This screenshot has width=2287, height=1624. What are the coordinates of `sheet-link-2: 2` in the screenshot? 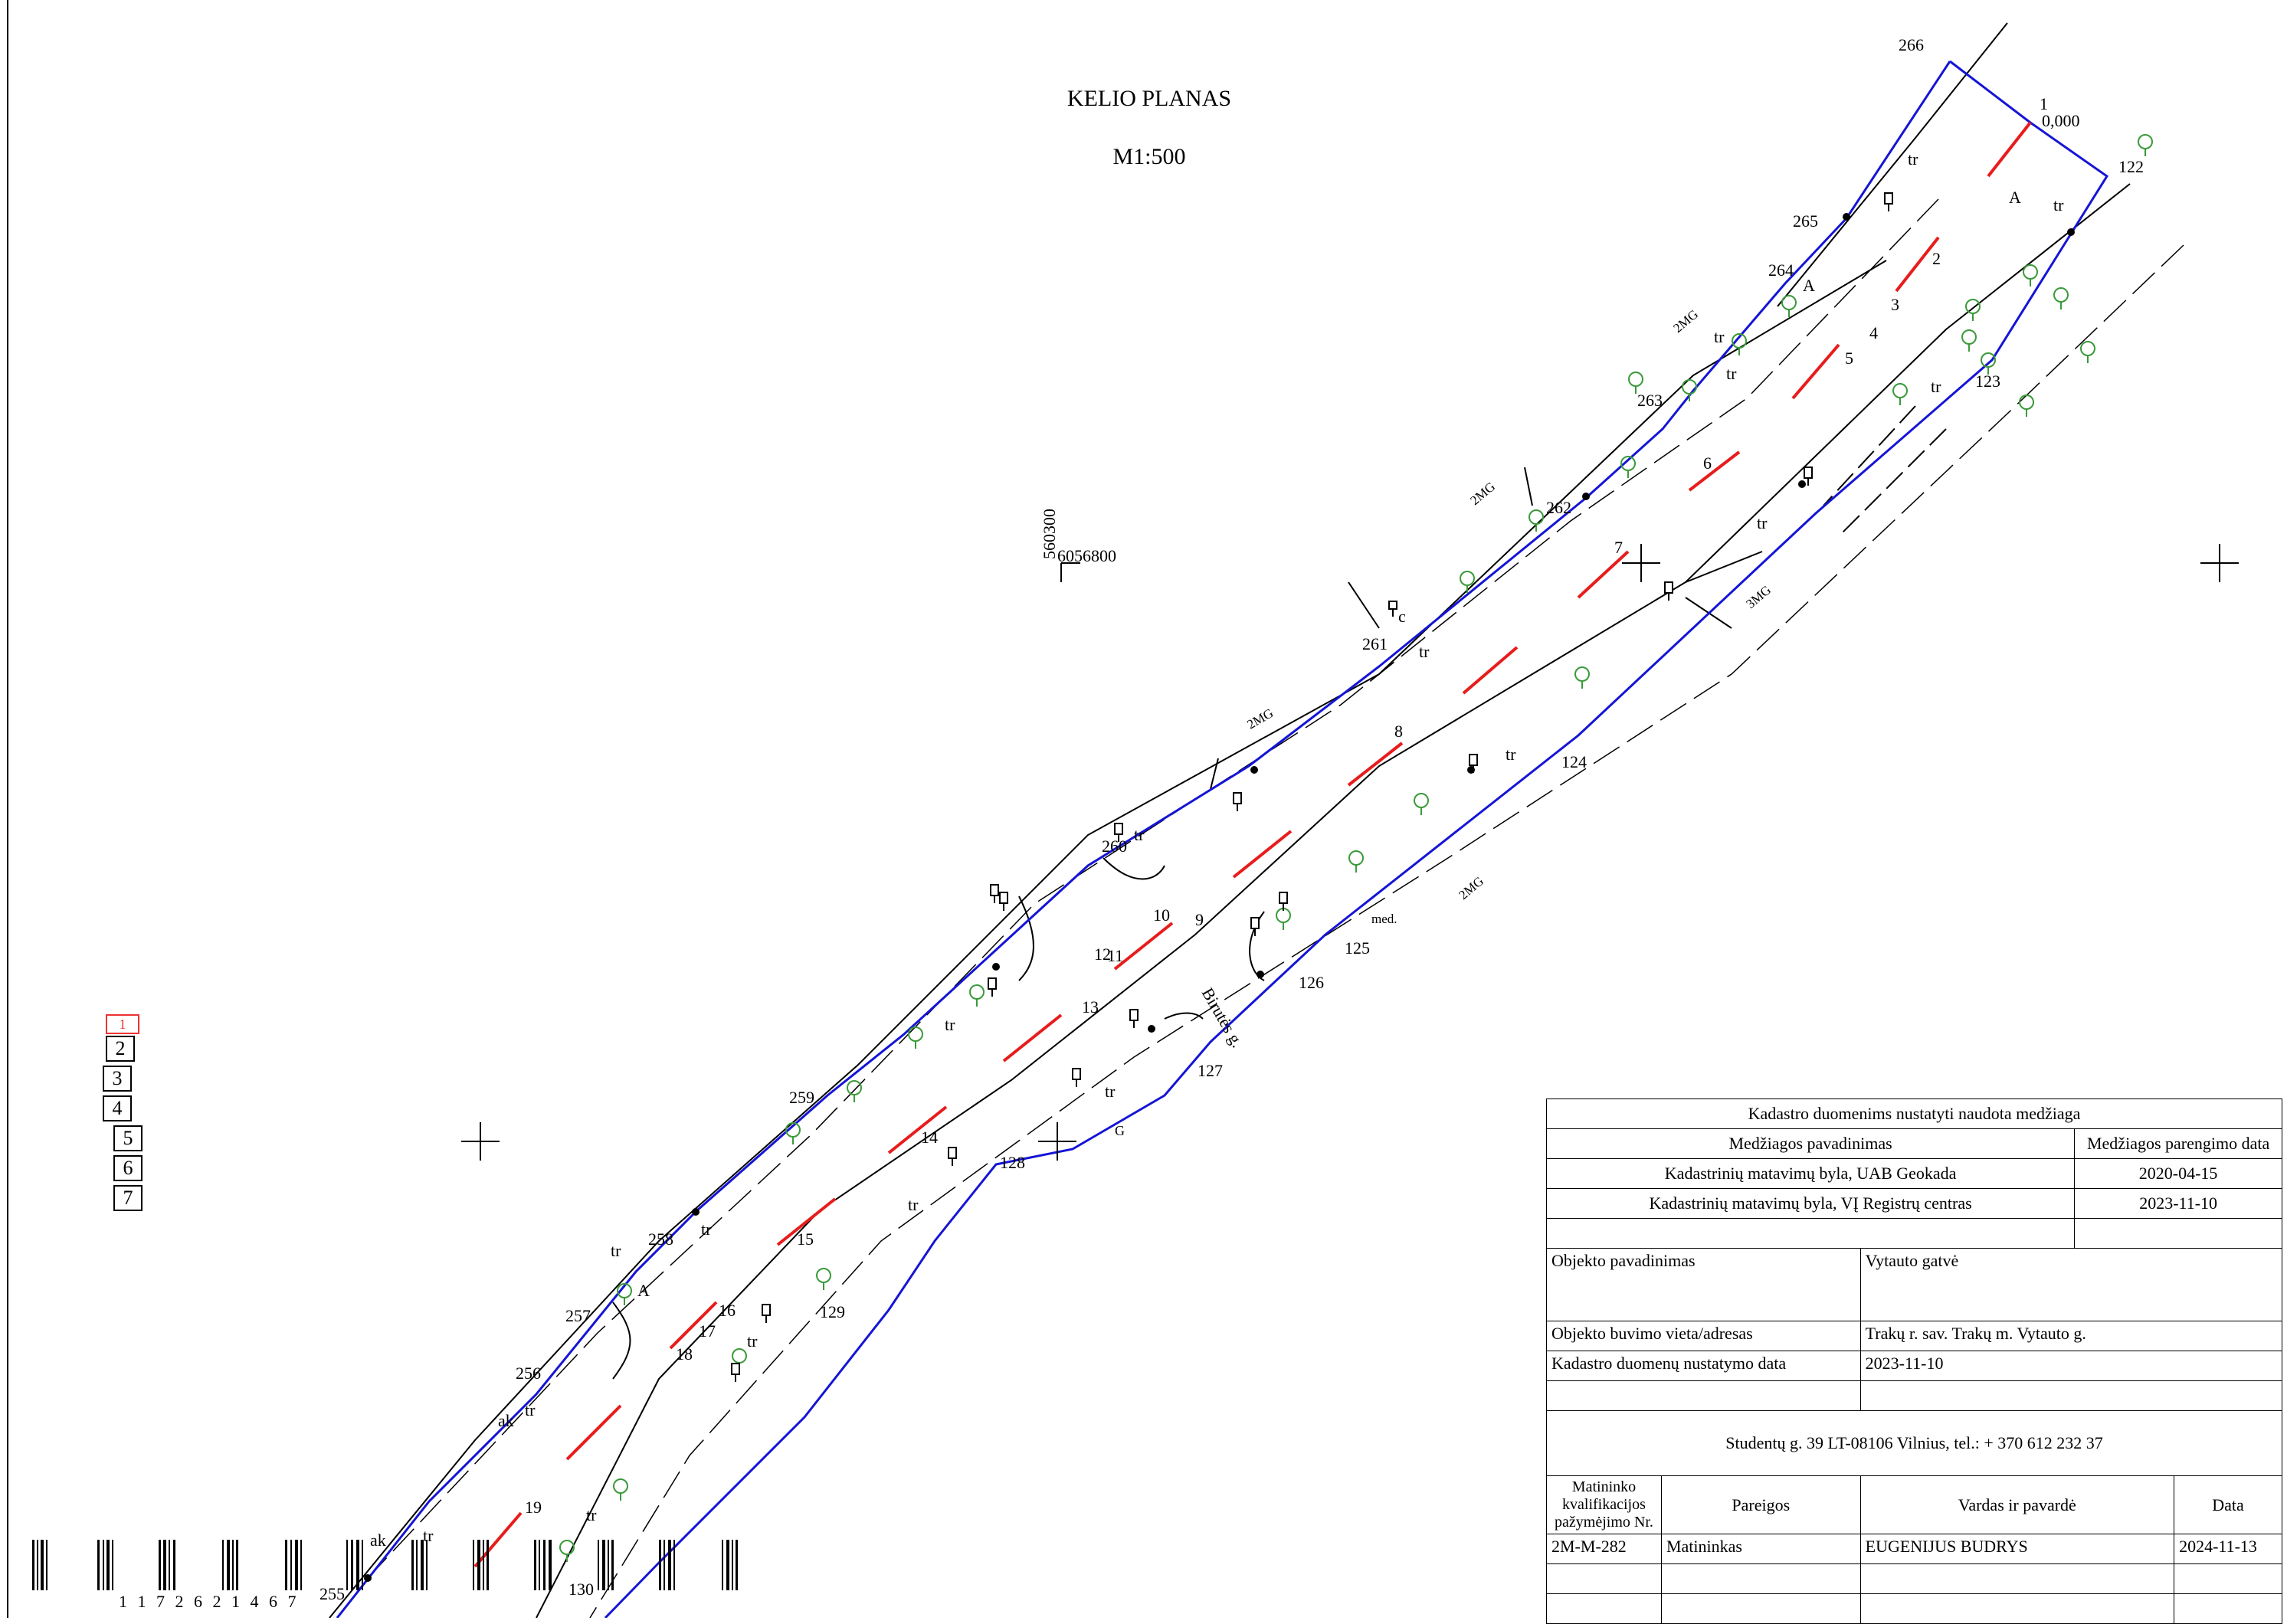 It's located at (120, 1049).